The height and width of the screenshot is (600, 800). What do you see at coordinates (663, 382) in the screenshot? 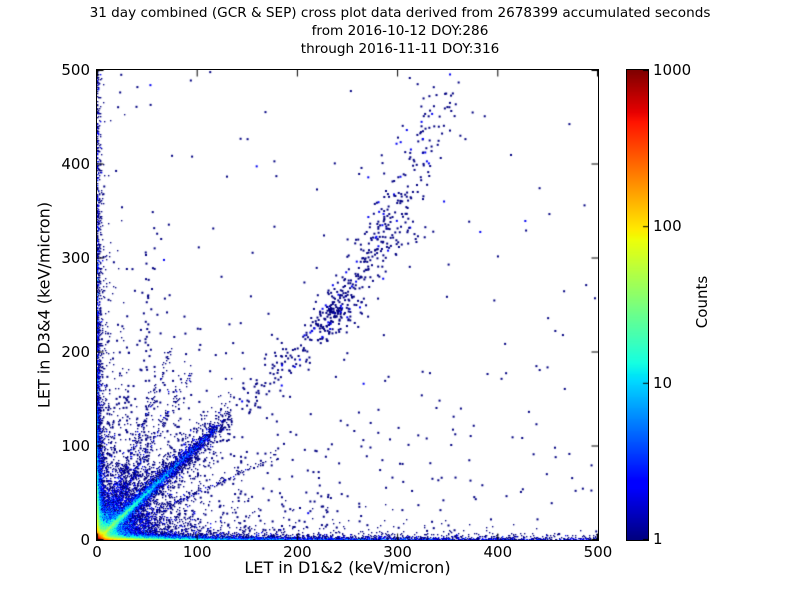
I see `colorbar-tick-label: 10` at bounding box center [663, 382].